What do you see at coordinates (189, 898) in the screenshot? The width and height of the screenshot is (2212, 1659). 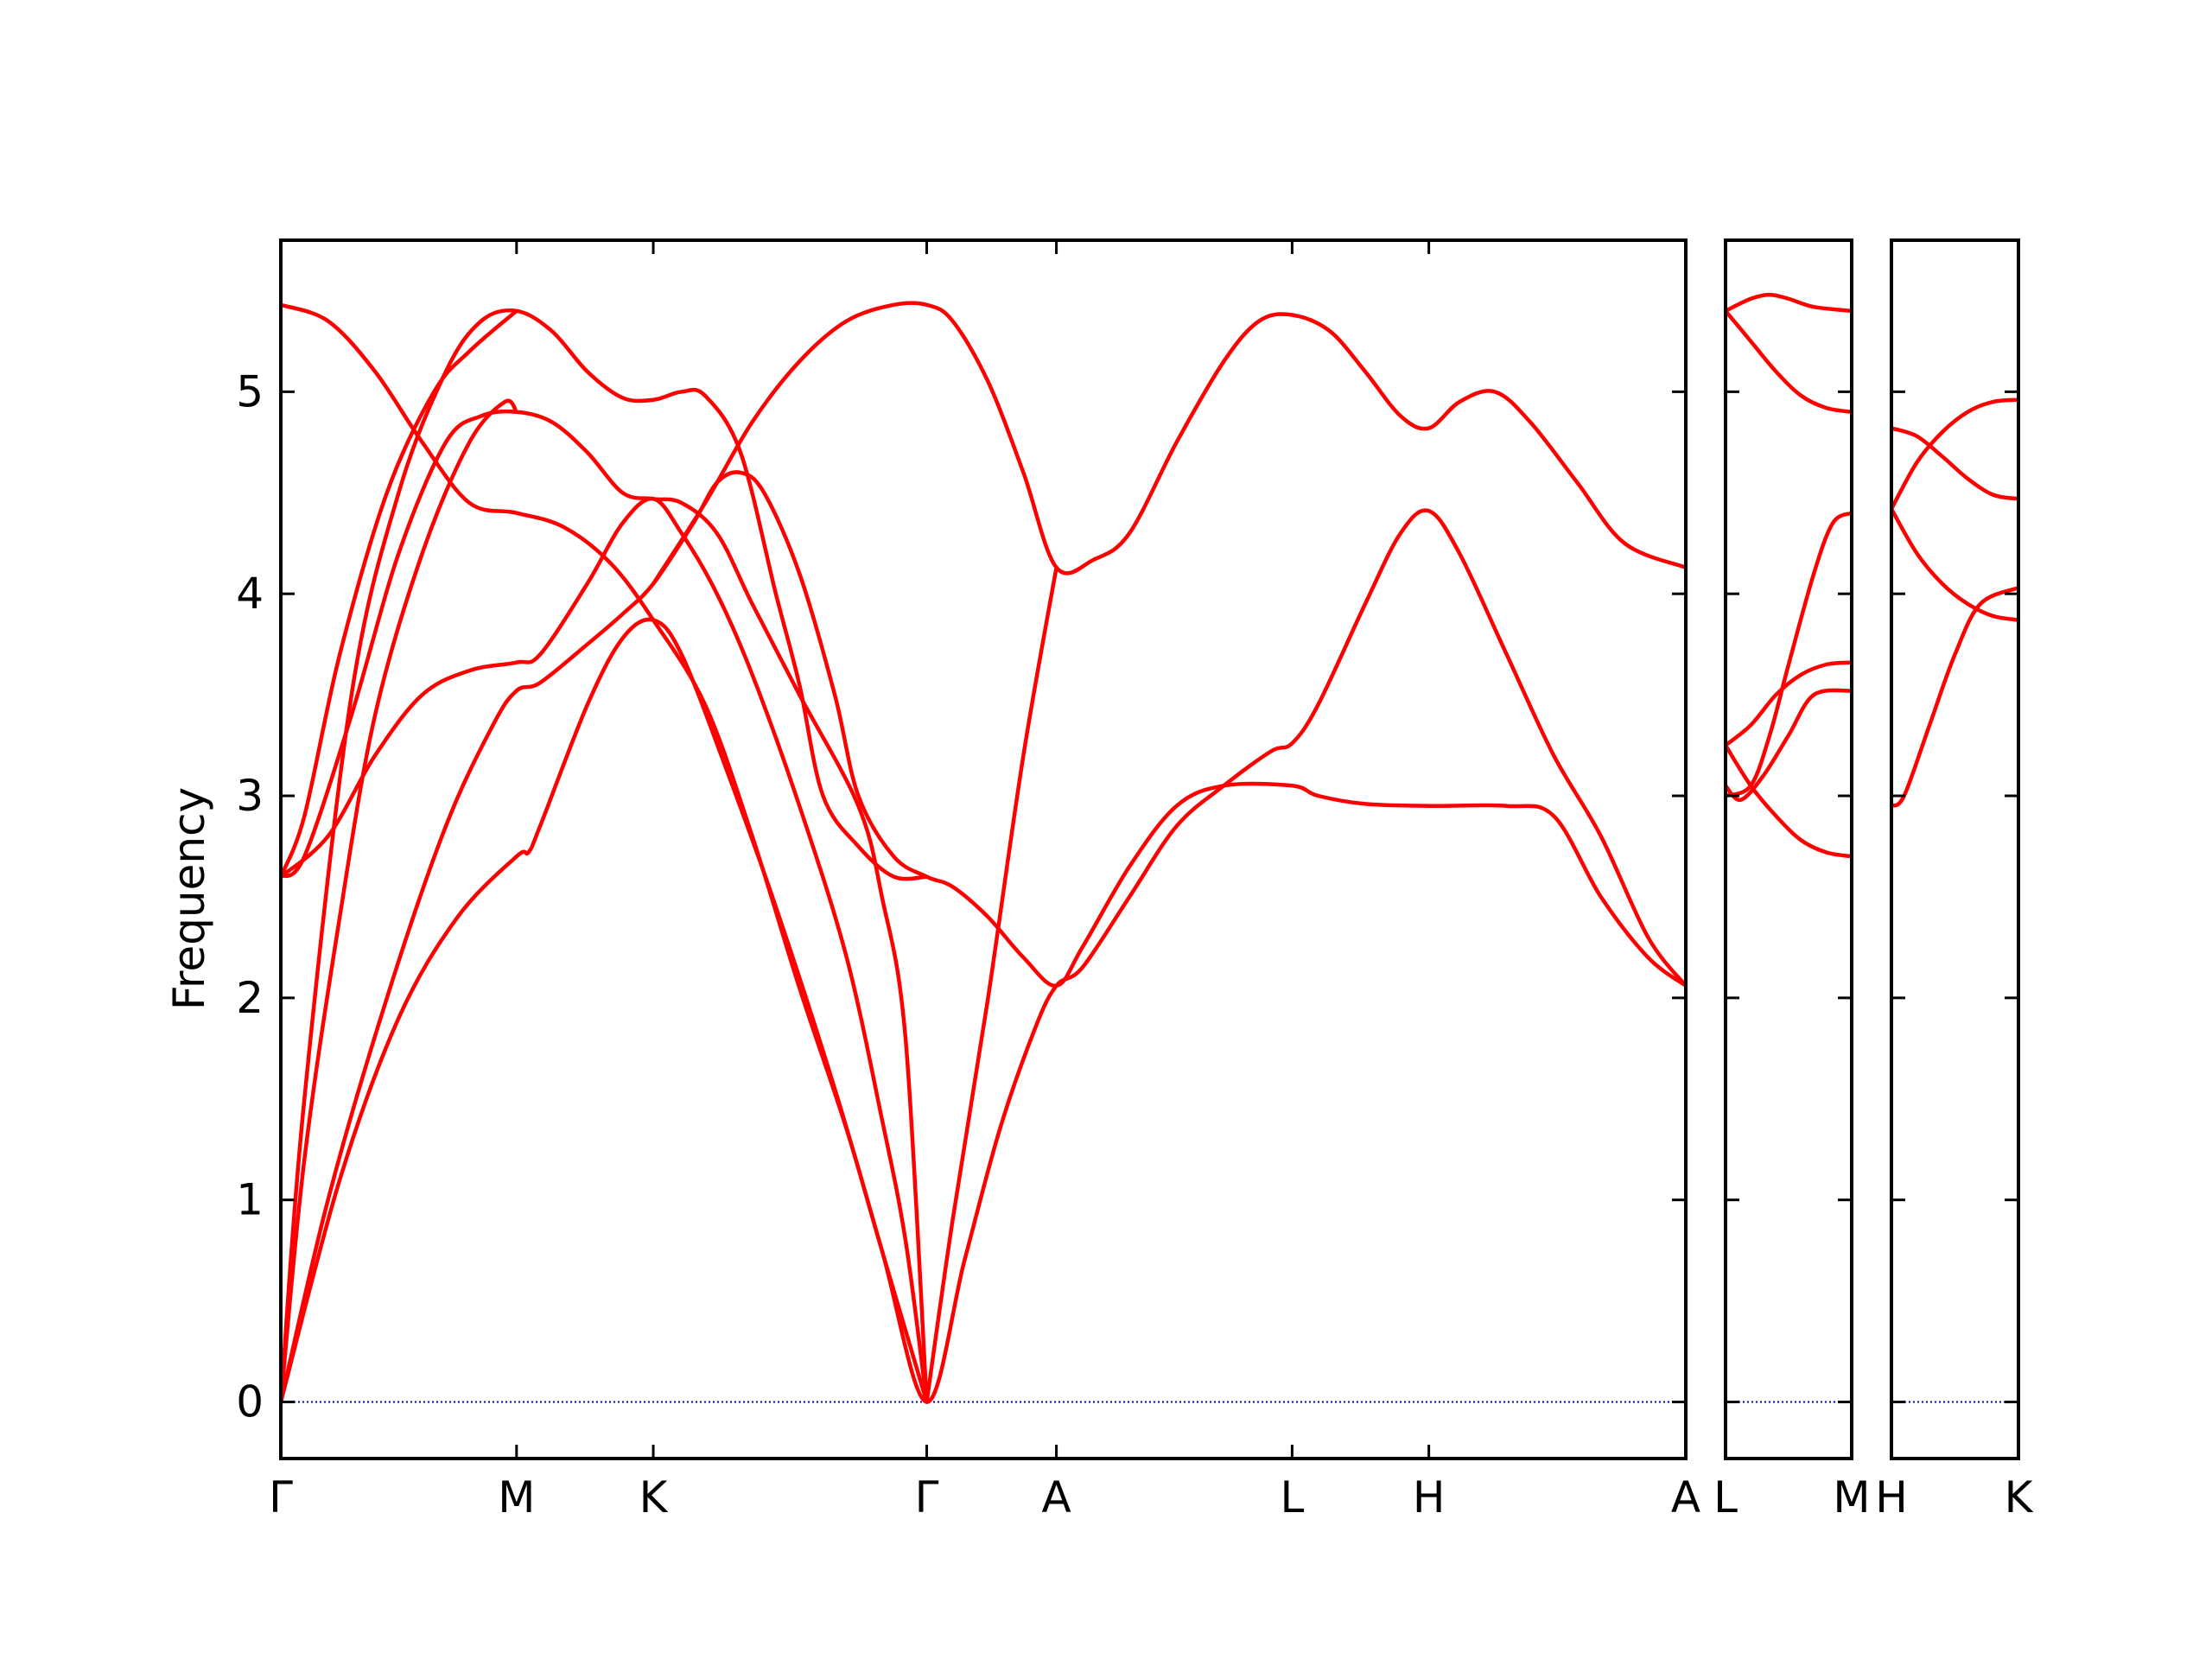 I see `y-axis-label: Frequency` at bounding box center [189, 898].